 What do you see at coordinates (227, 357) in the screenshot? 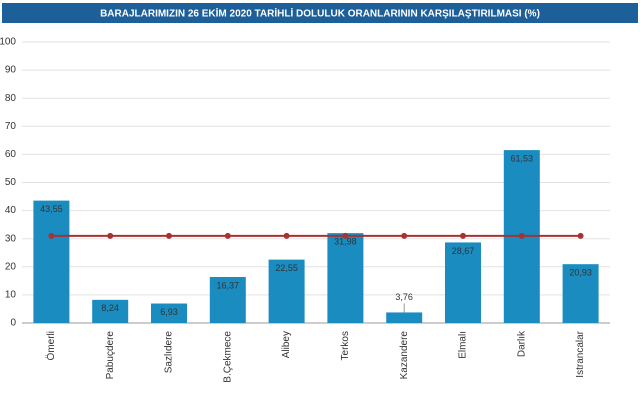
I see `x-tick-label: B.Çekmece` at bounding box center [227, 357].